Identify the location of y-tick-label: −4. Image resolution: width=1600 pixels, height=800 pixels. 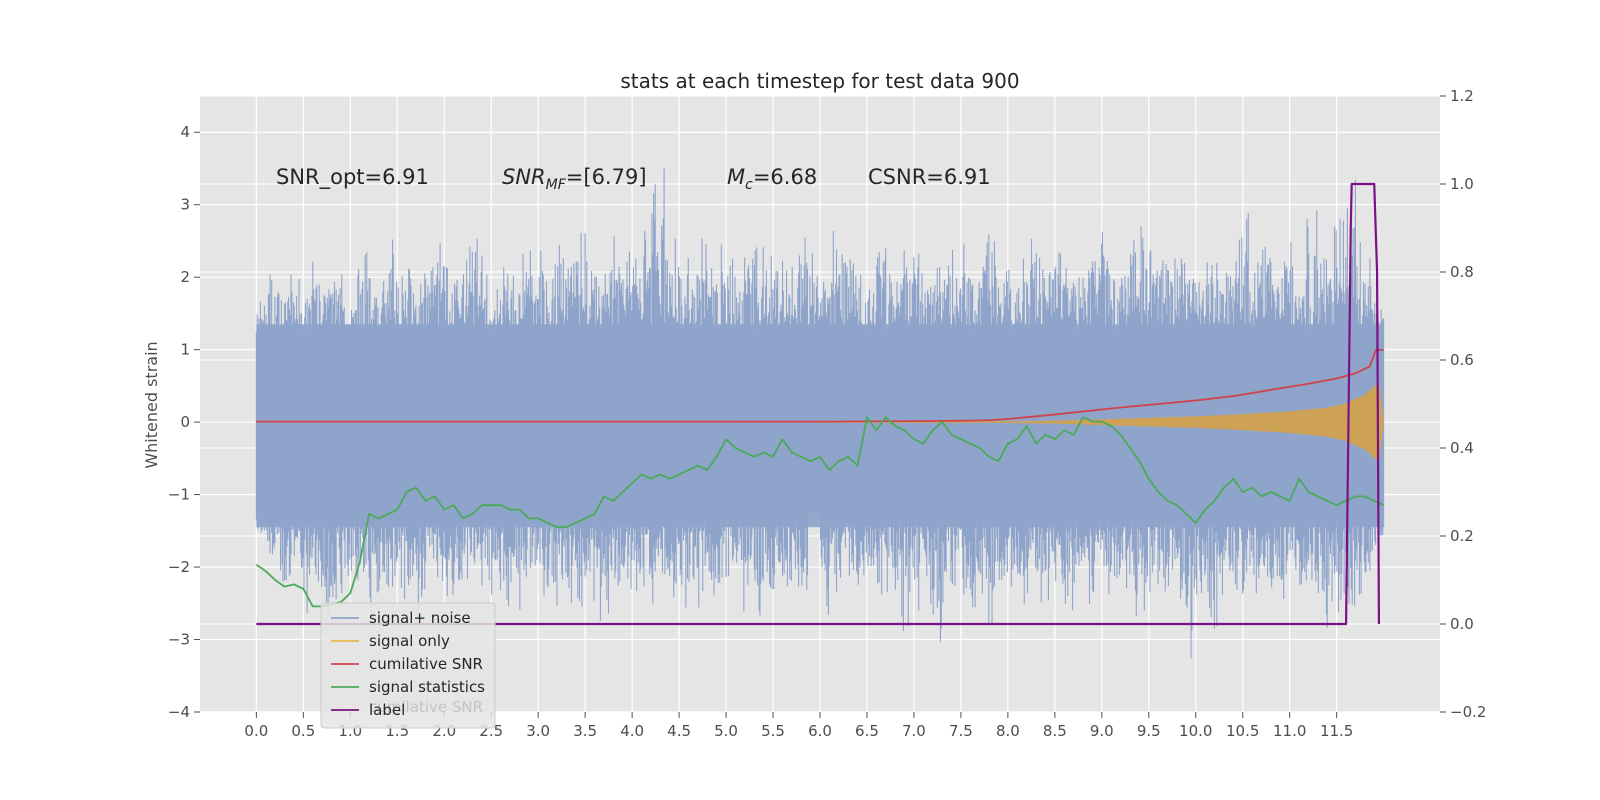
(179, 712).